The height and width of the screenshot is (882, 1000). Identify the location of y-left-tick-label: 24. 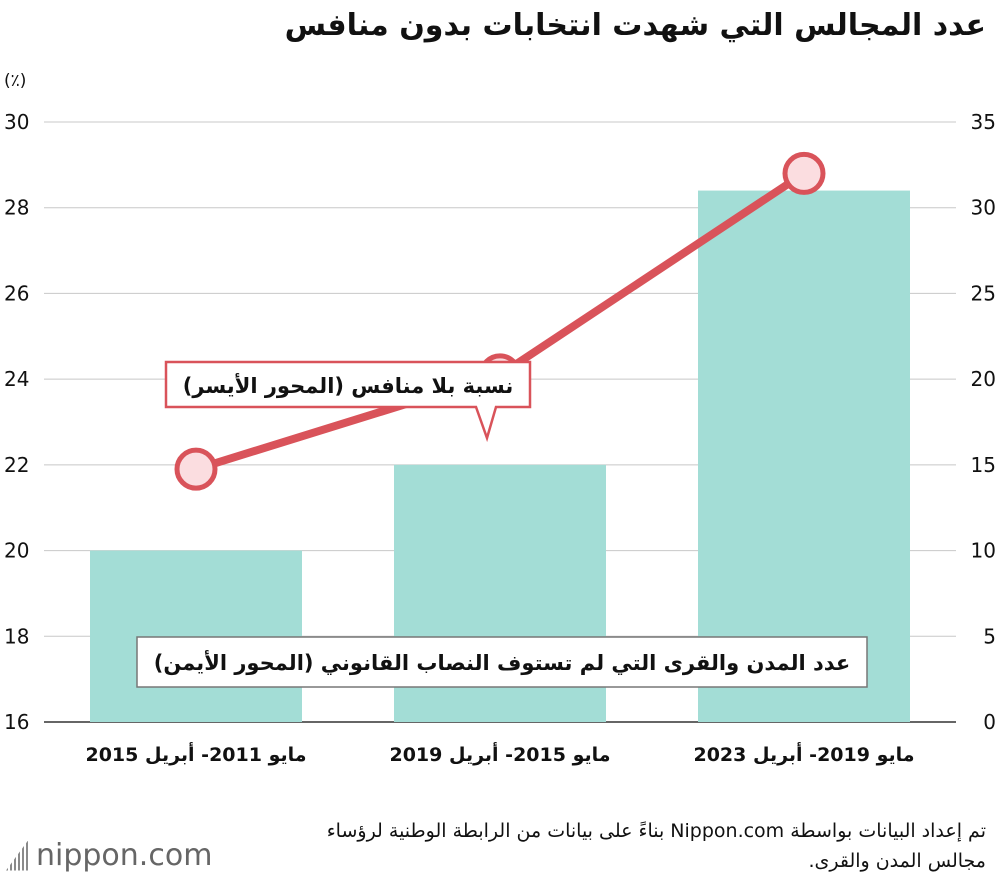
(16, 379).